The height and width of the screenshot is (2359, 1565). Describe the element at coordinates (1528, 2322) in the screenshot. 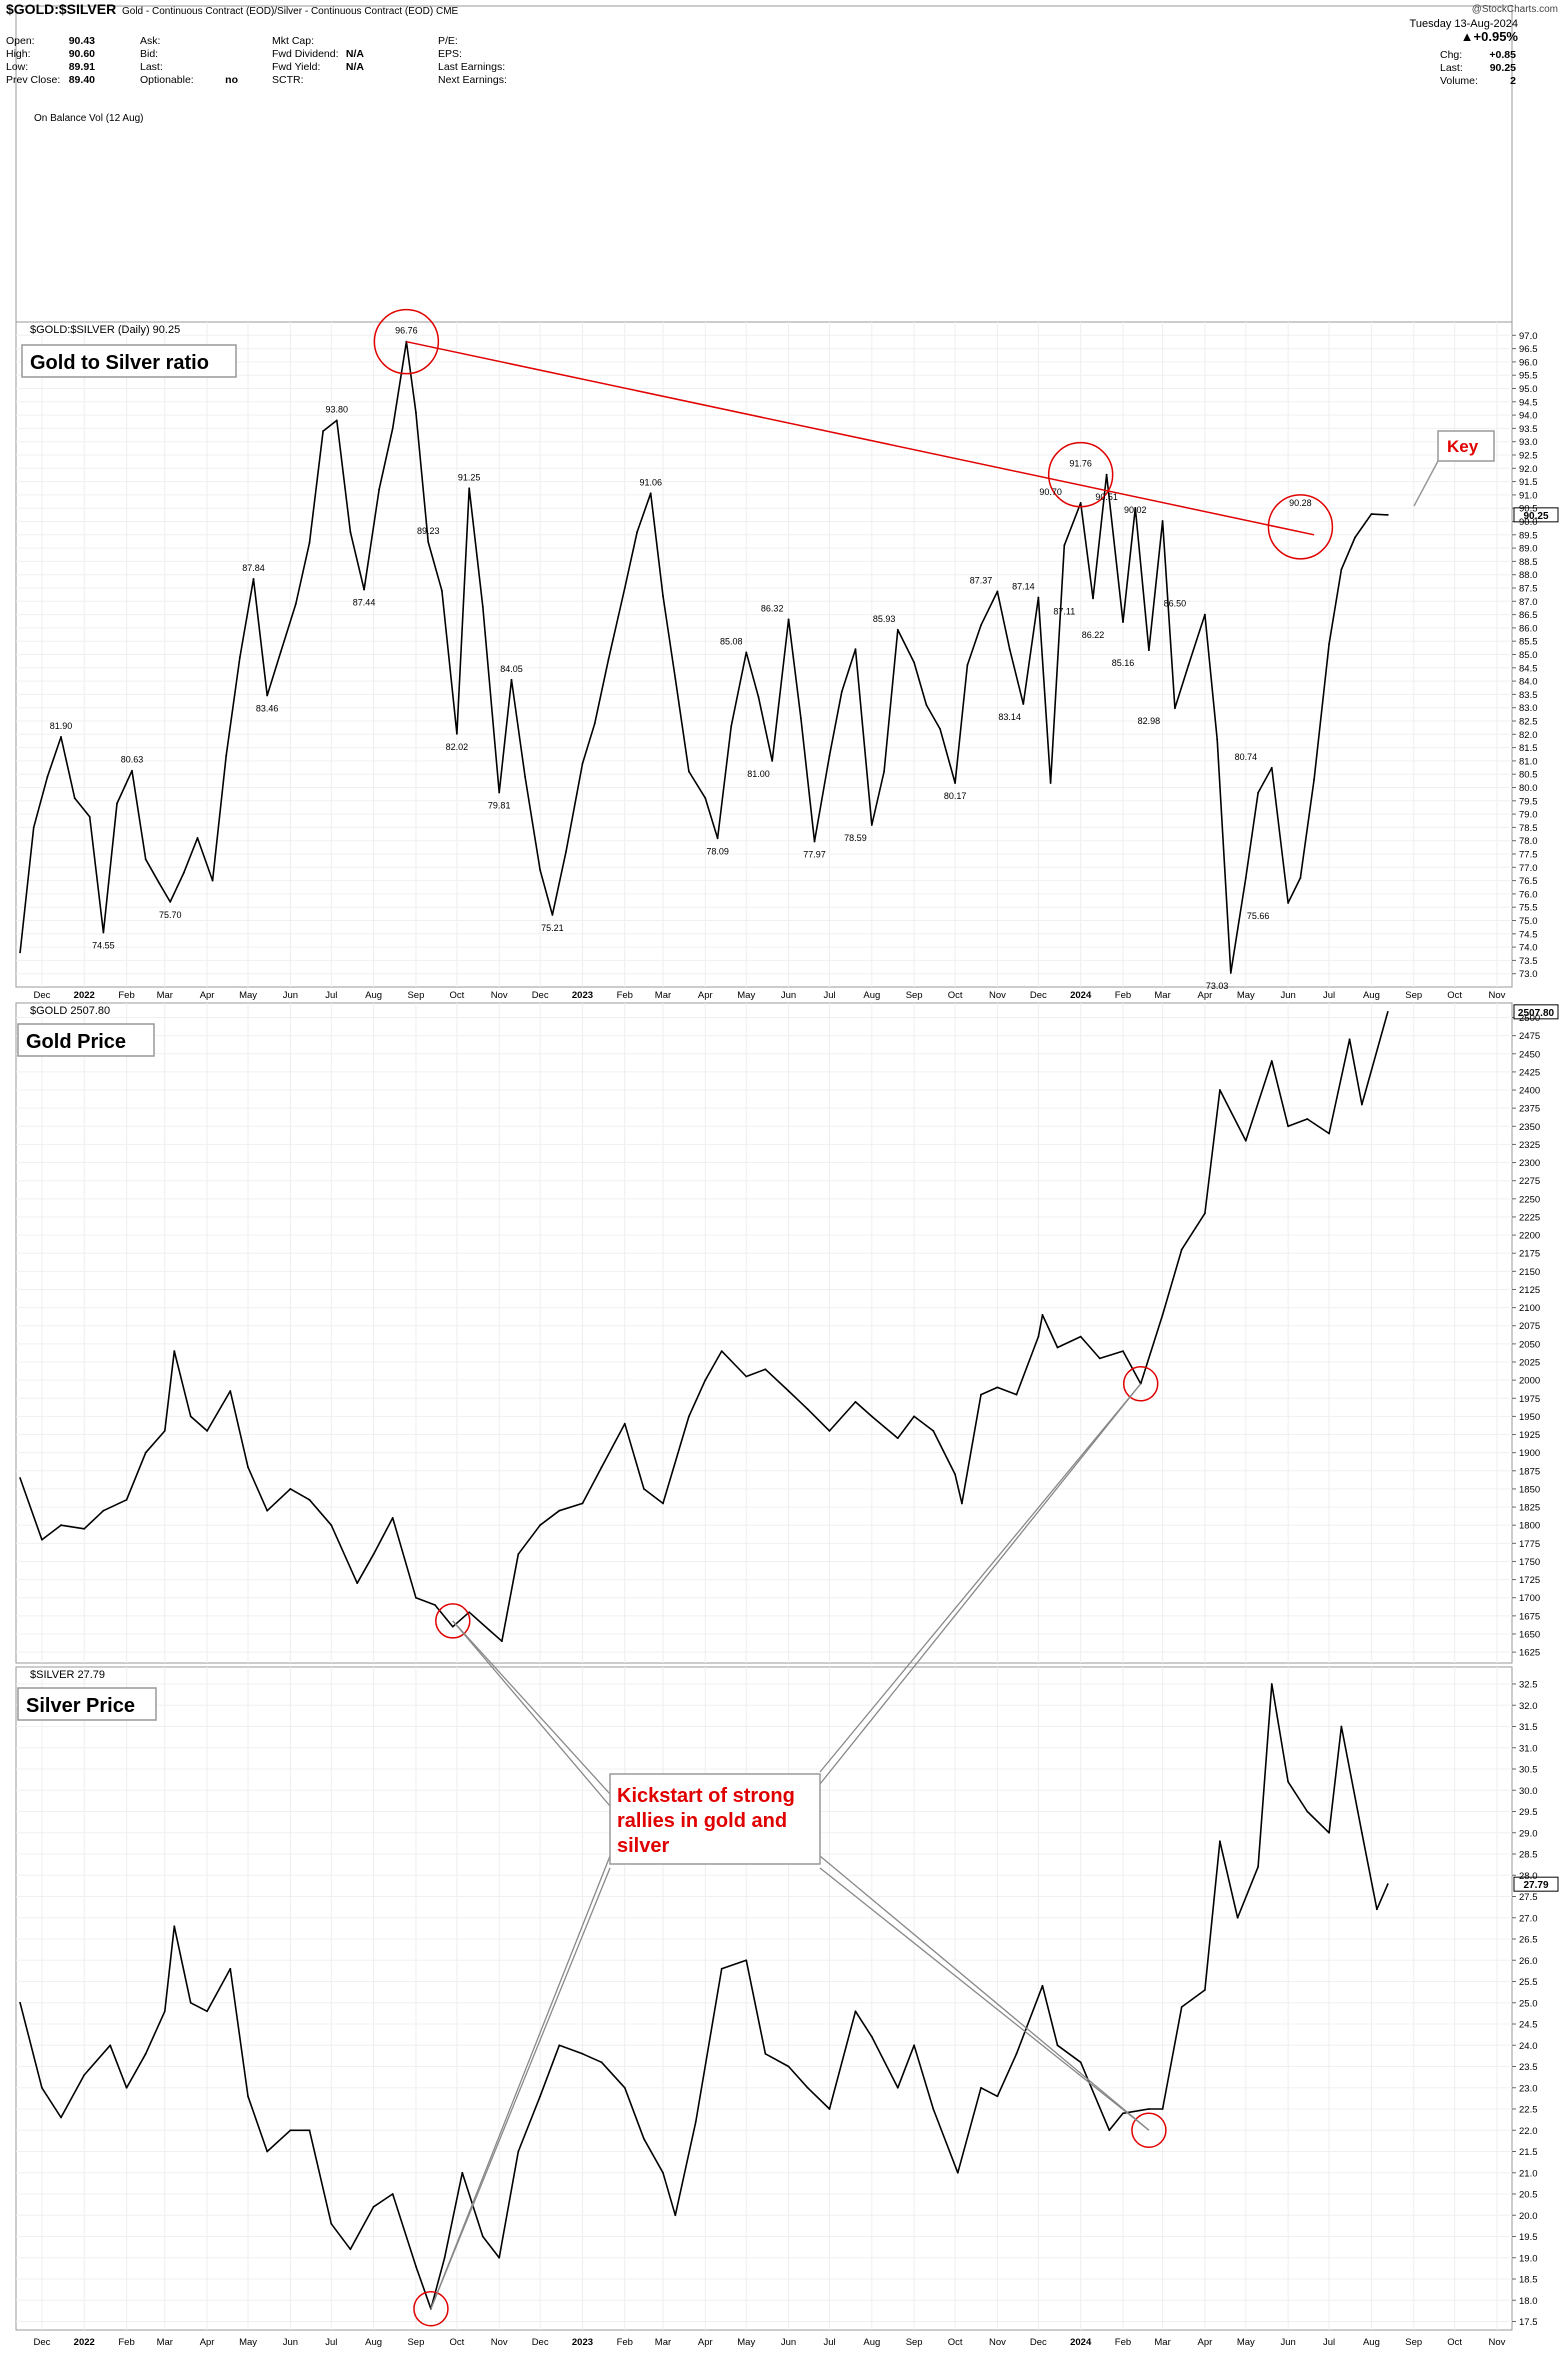

I see `y-tick-label: 17.5` at that location.